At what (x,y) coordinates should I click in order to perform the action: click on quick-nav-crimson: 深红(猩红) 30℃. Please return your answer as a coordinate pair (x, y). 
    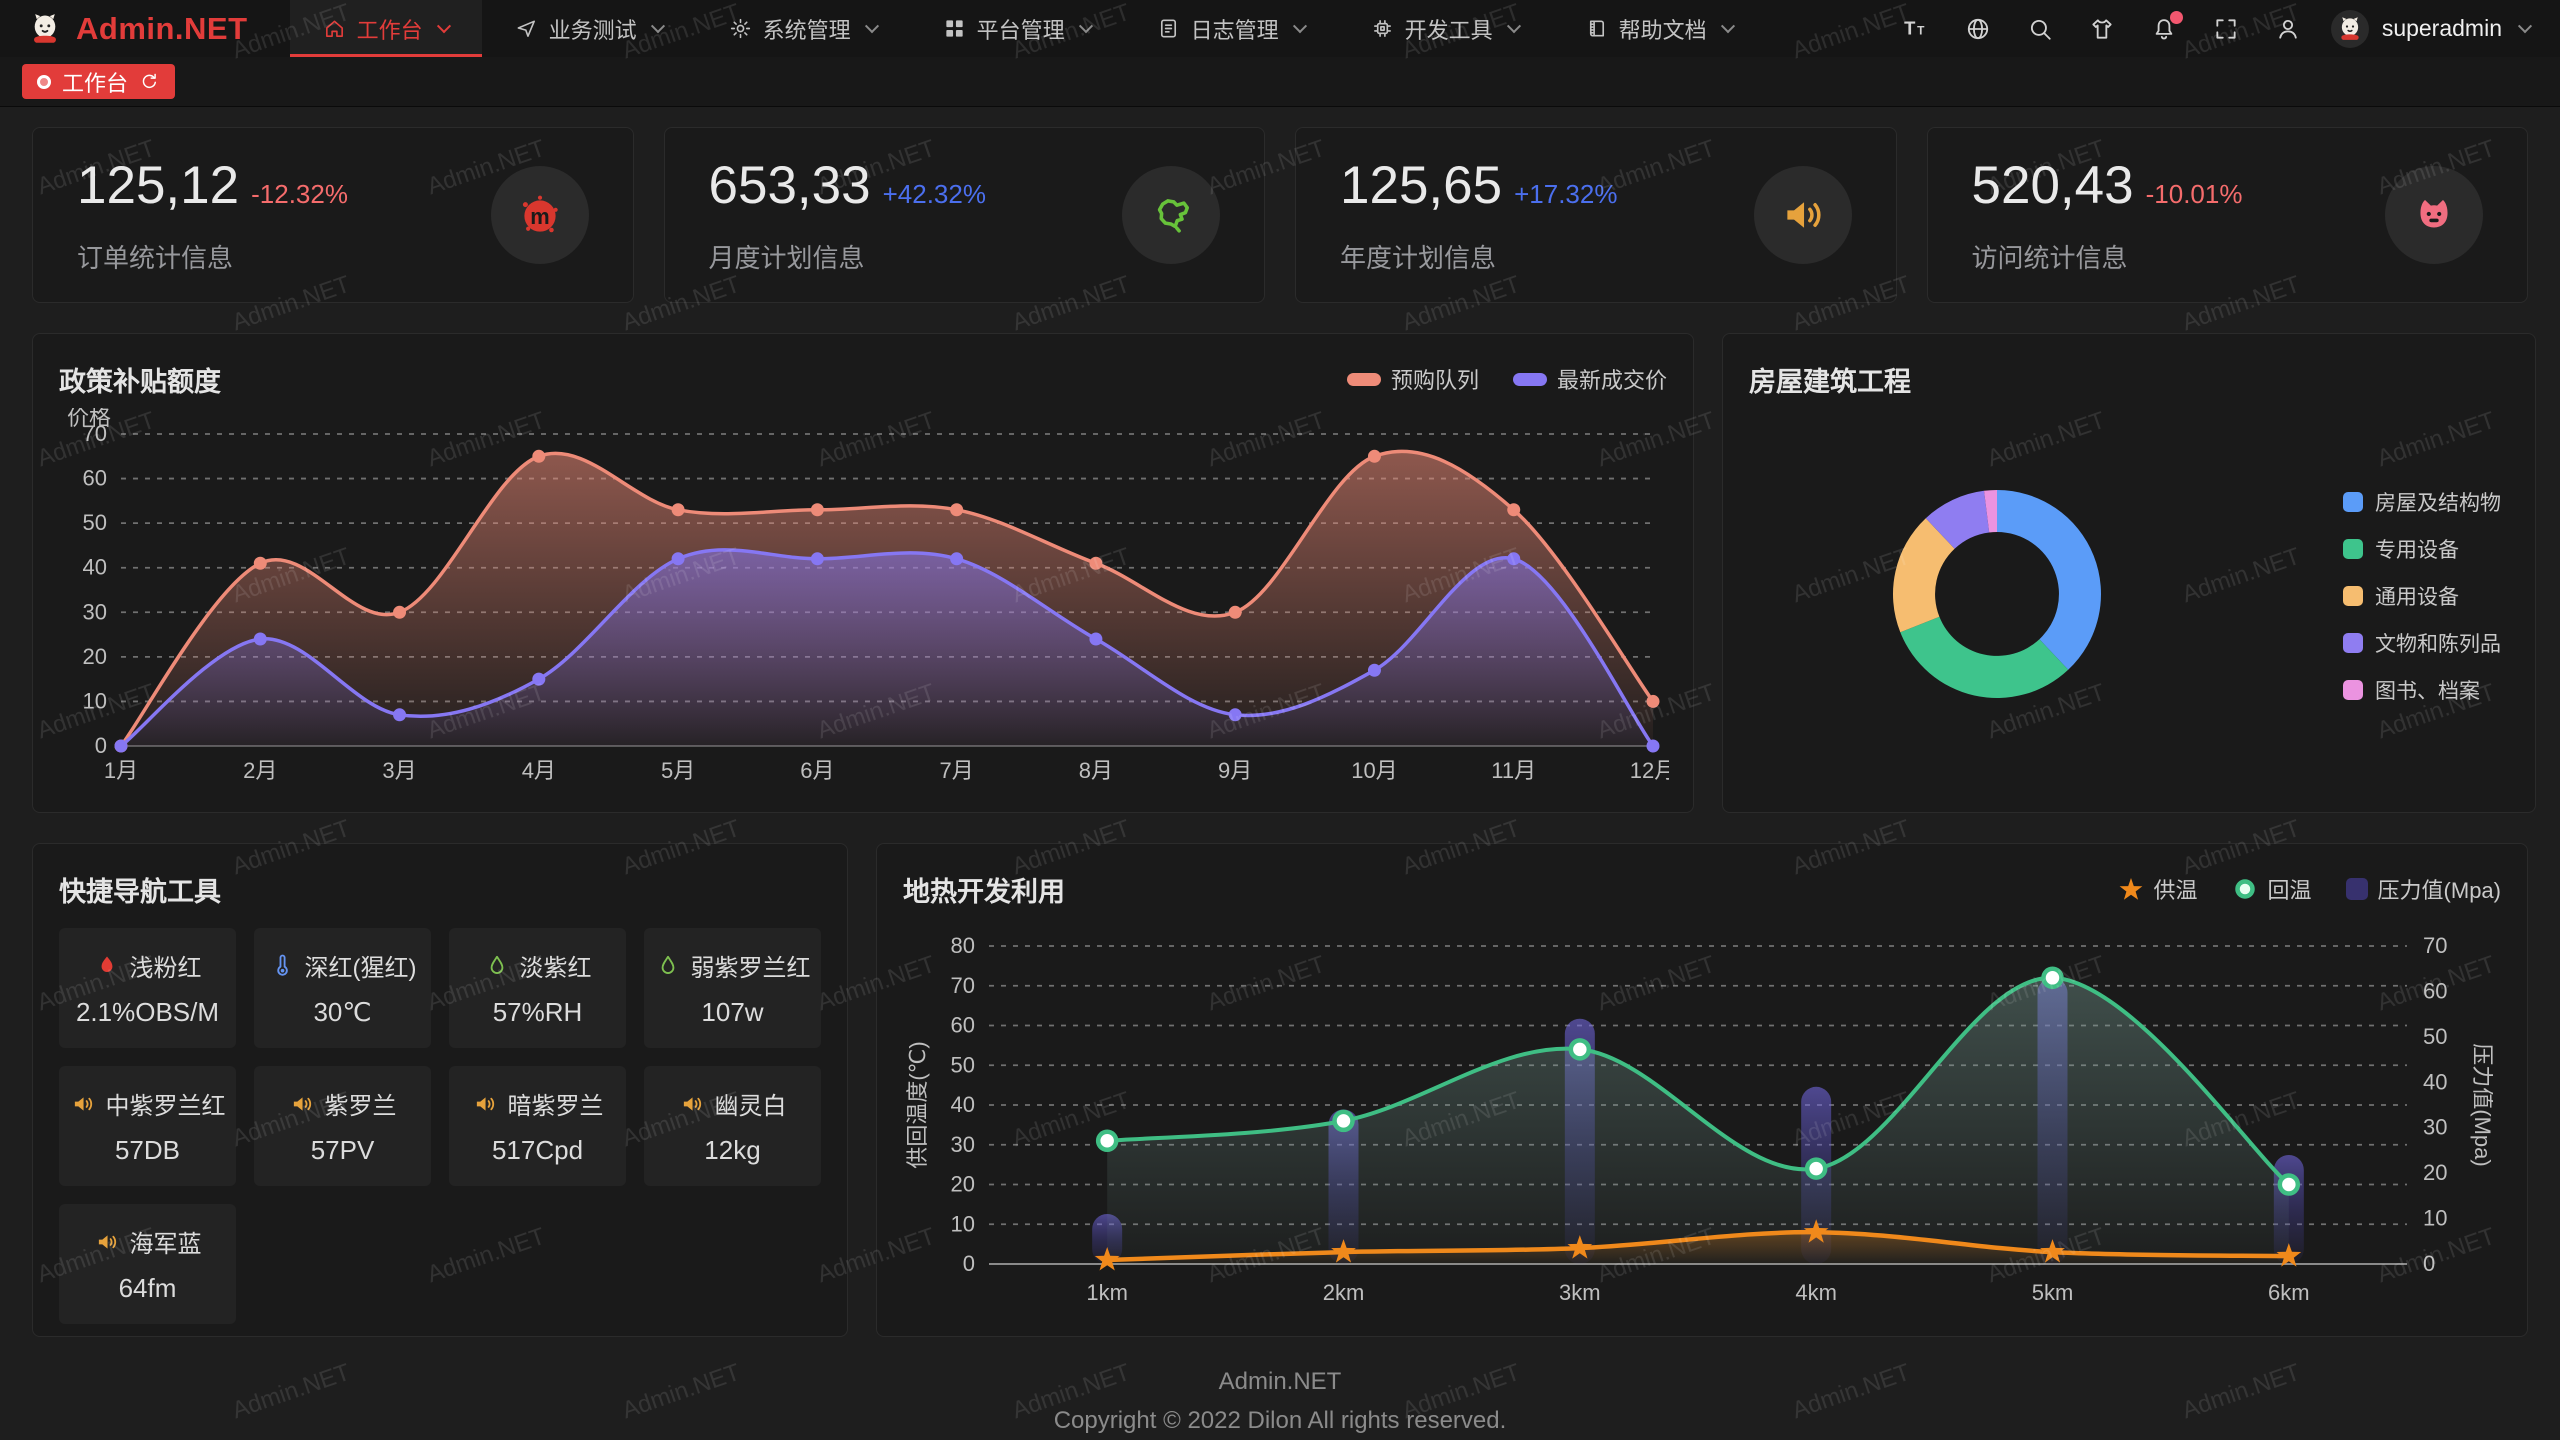
    Looking at the image, I should click on (342, 988).